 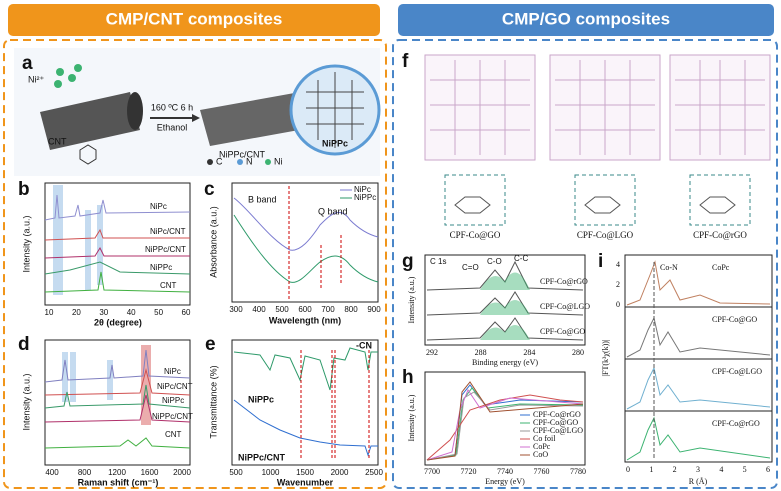 I want to click on trace-label: NiPPc/CNT, so click(x=165, y=249).